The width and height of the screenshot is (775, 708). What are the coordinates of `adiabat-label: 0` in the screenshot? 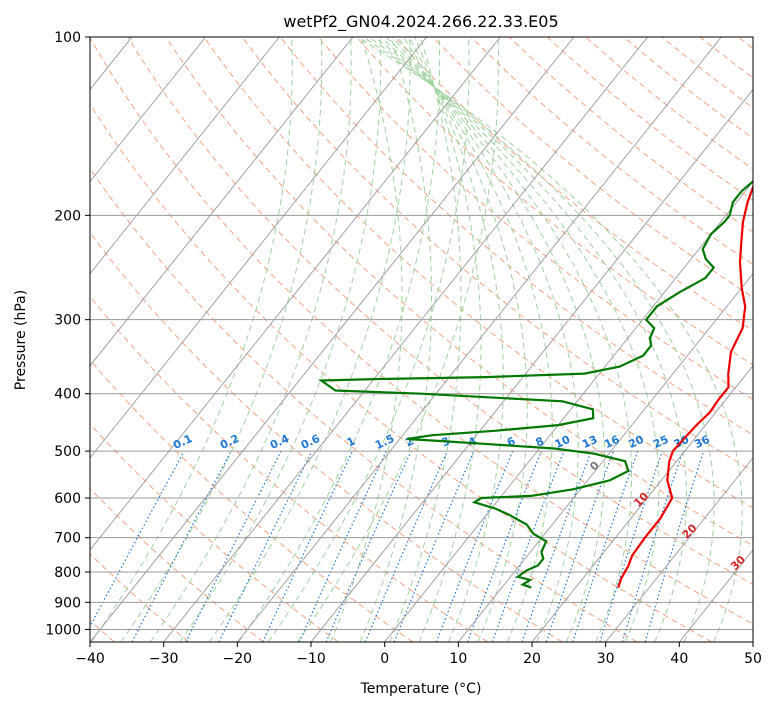 It's located at (594, 465).